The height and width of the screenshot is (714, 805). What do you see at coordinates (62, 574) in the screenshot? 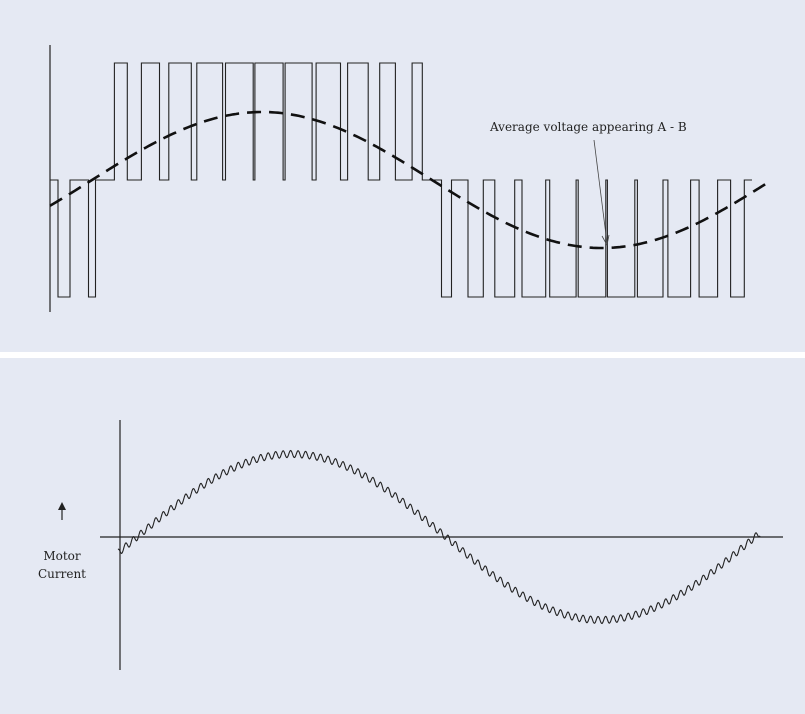
I see `axis-label-line2: Current` at bounding box center [62, 574].